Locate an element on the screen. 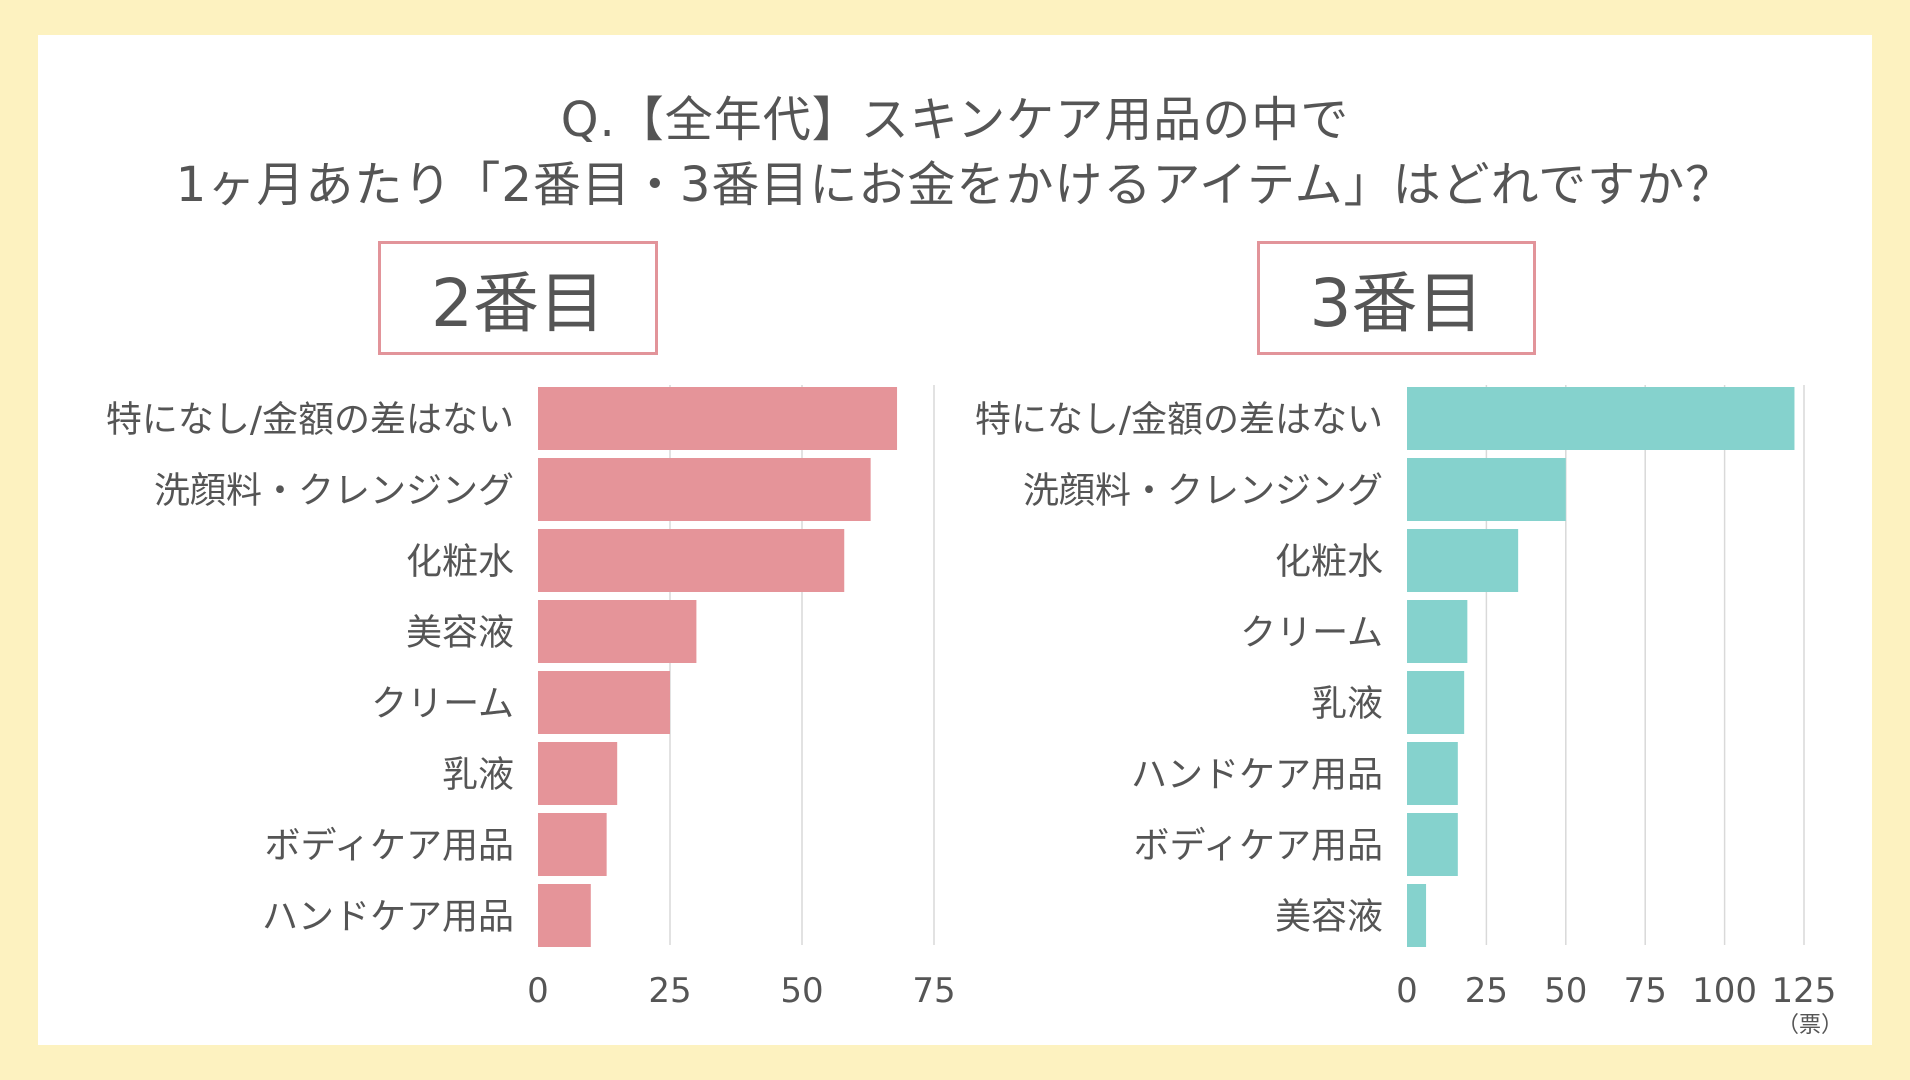 The width and height of the screenshot is (1910, 1080). second-tick-label: 50 is located at coordinates (801, 991).